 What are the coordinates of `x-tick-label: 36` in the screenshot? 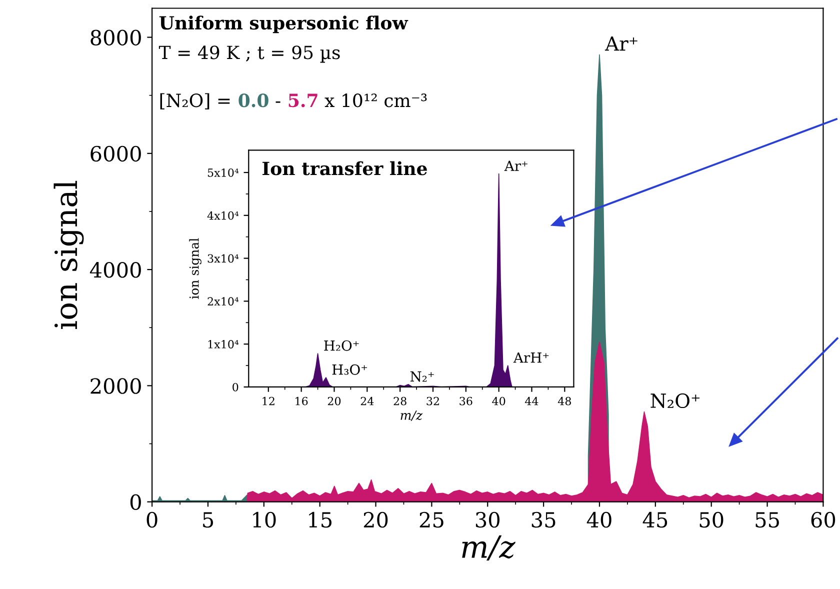 It's located at (466, 401).